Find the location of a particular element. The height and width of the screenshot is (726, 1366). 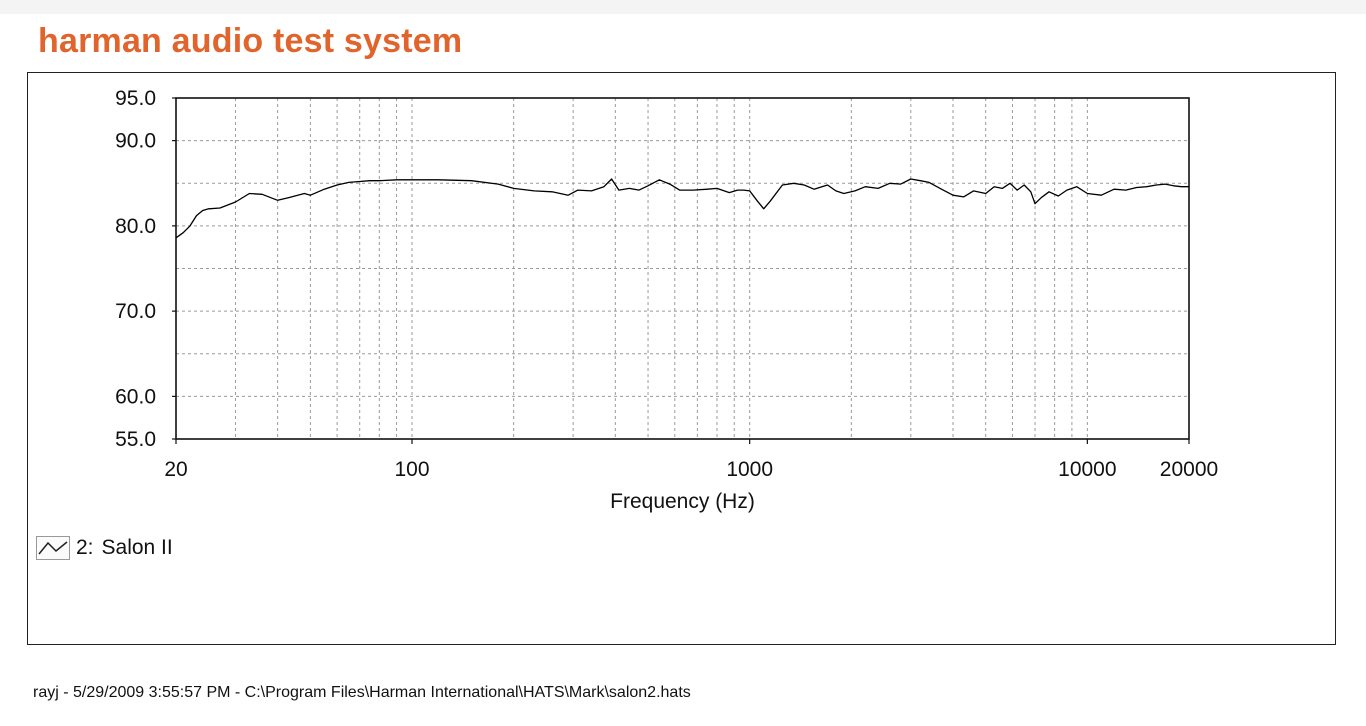

legend-label: 2: Salon II is located at coordinates (124, 548).